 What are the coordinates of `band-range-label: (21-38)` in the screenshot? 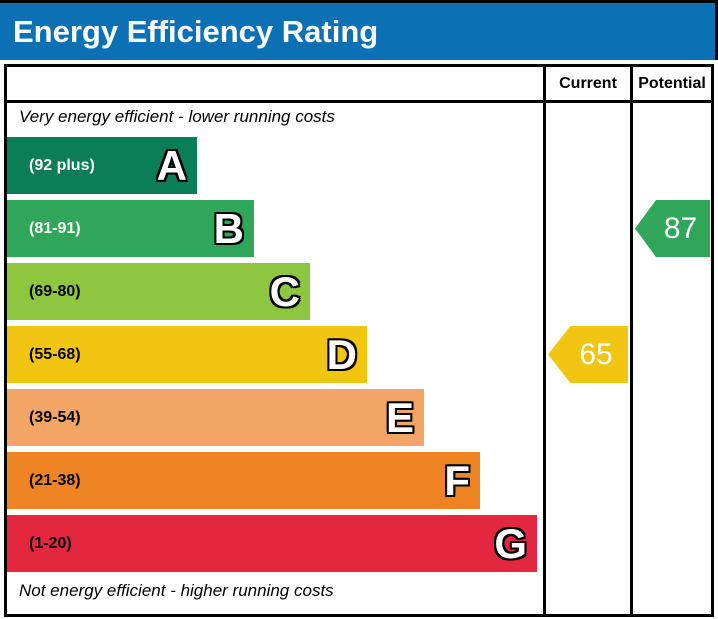 It's located at (55, 480).